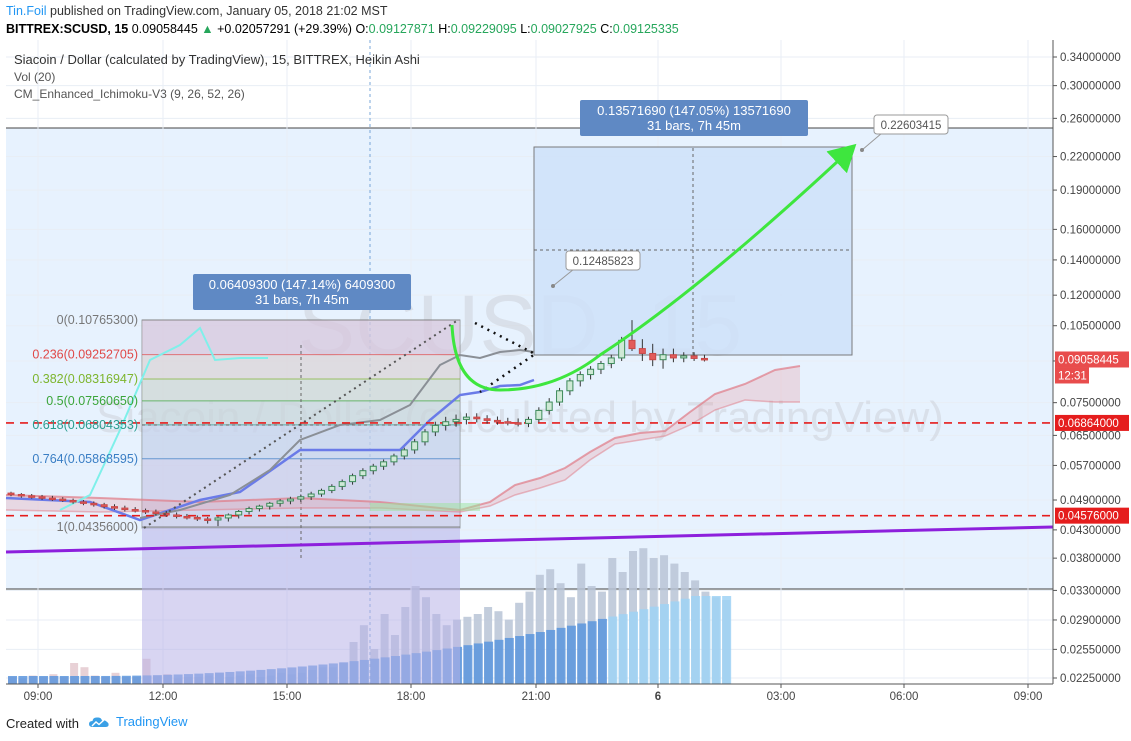  I want to click on chikou-span, so click(163, 418).